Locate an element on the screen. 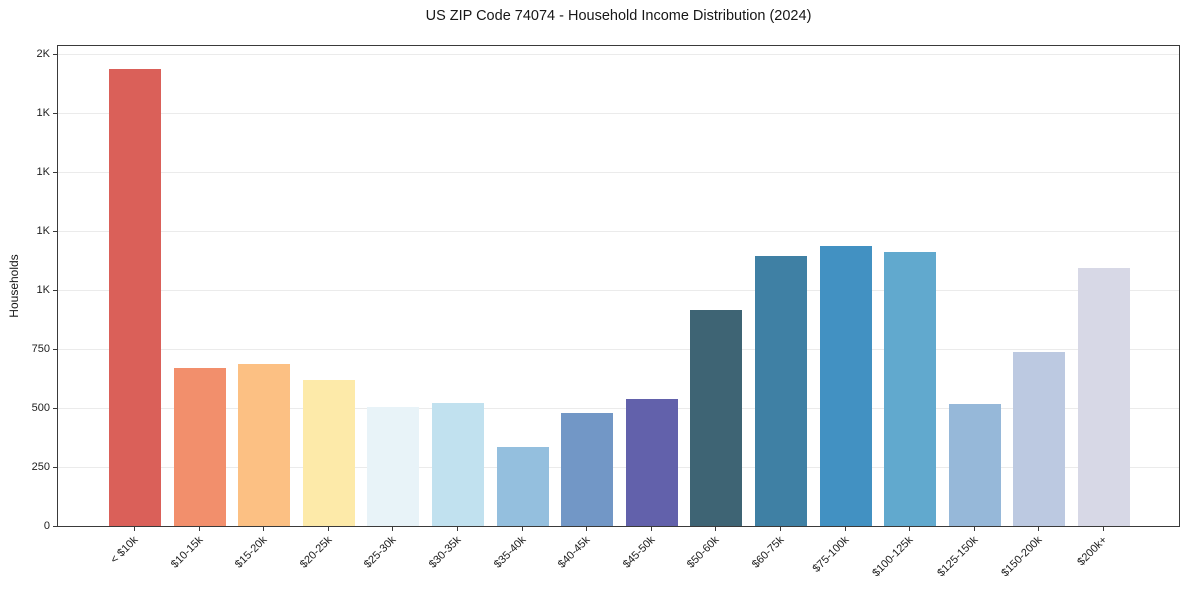 This screenshot has height=590, width=1189. bar-45-50k is located at coordinates (651, 462).